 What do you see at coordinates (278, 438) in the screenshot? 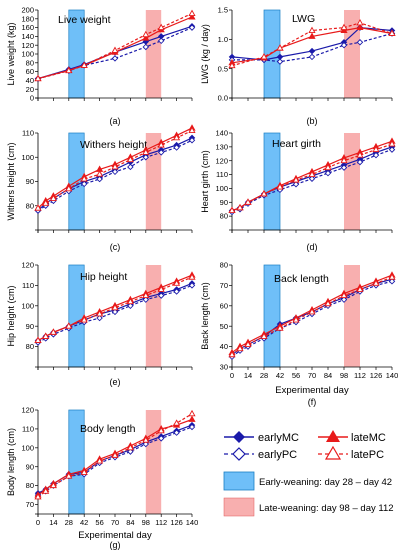
I see `legend-earlyMC-label: earlyMC` at bounding box center [278, 438].